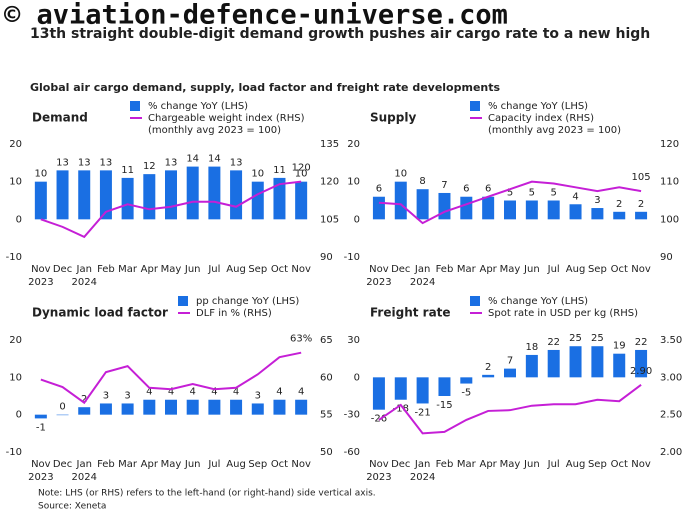 The image size is (686, 515). I want to click on x-tick-label: Dec, so click(400, 269).